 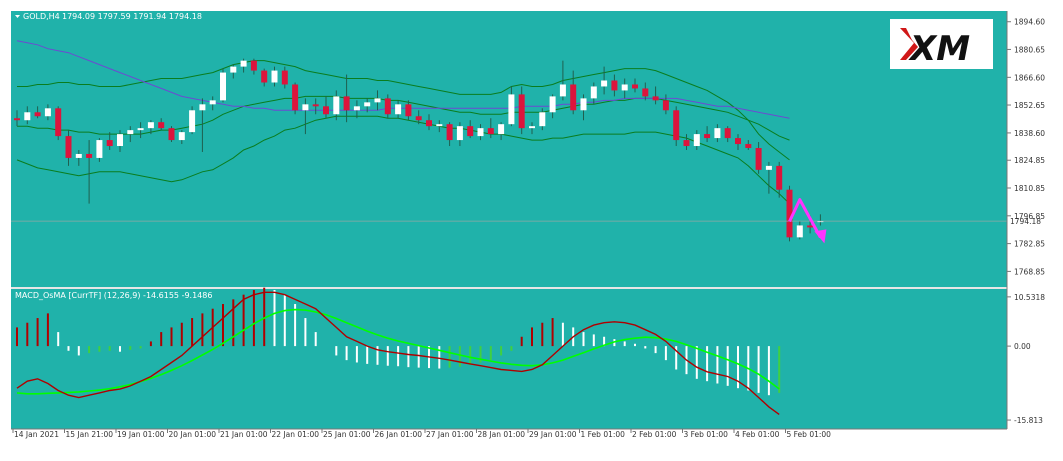 What do you see at coordinates (41, 16) in the screenshot?
I see `symbol-label: GOLD,H4` at bounding box center [41, 16].